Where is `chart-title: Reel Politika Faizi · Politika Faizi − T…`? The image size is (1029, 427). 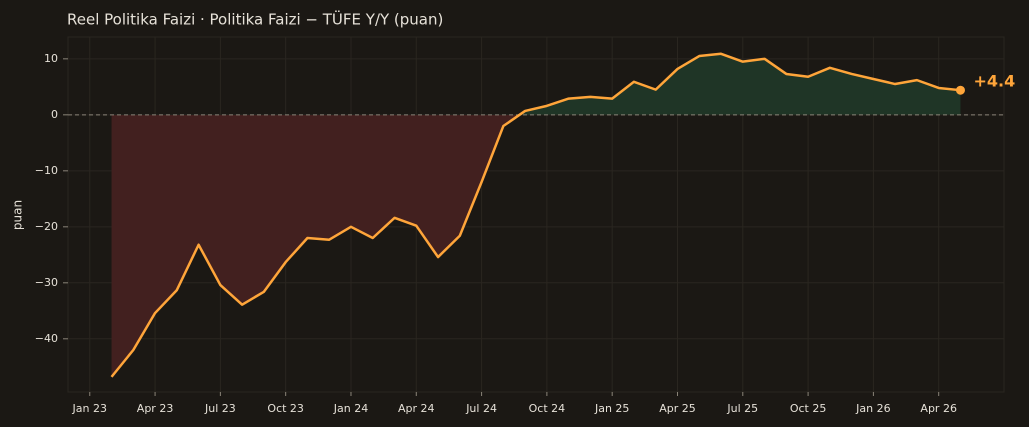
chart-title: Reel Politika Faizi · Politika Faizi − T… is located at coordinates (255, 19).